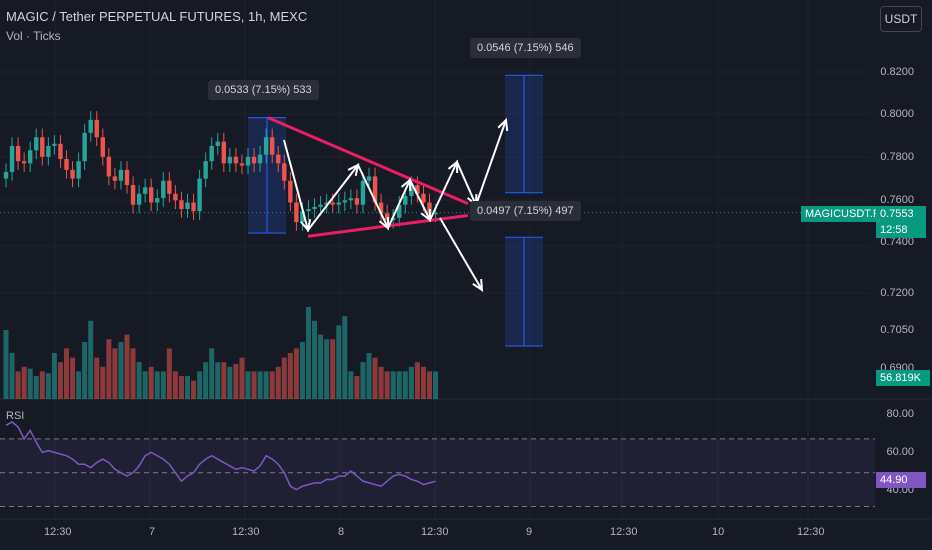  Describe the element at coordinates (263, 90) in the screenshot. I see `measure-label: 0.0533 (7.15%) 533` at that location.